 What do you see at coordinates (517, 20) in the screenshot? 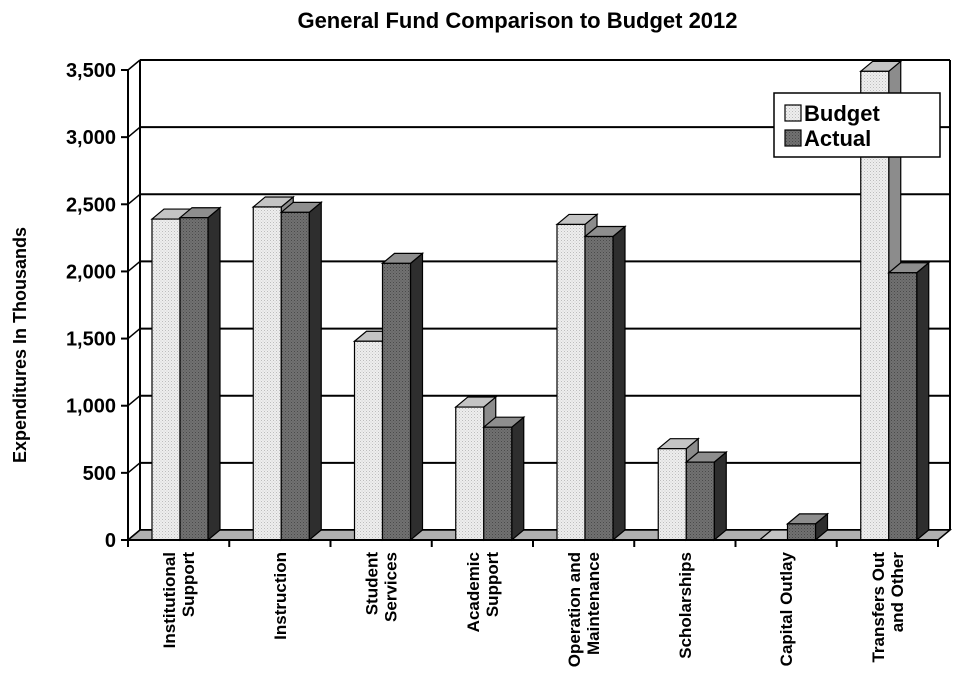
I see `chart-title: General Fund Comparison to Budget 2012` at bounding box center [517, 20].